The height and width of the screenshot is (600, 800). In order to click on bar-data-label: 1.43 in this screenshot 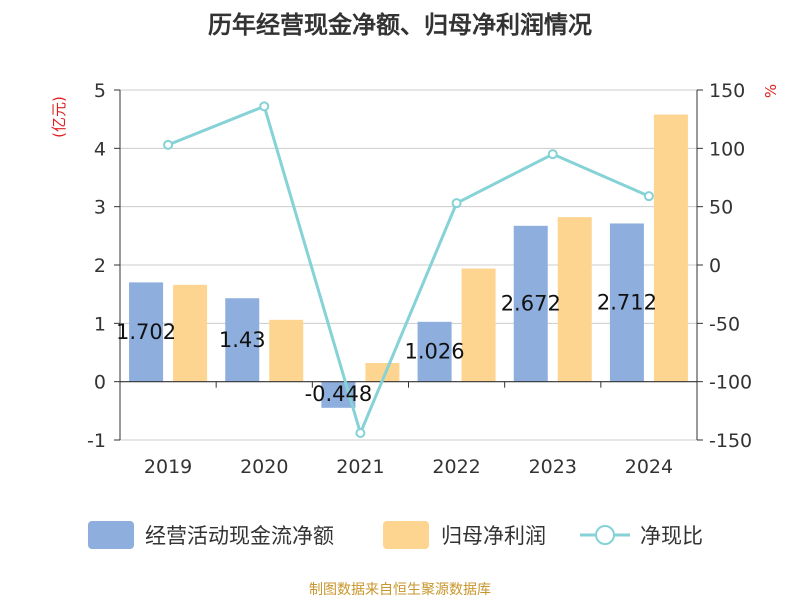, I will do `click(242, 340)`.